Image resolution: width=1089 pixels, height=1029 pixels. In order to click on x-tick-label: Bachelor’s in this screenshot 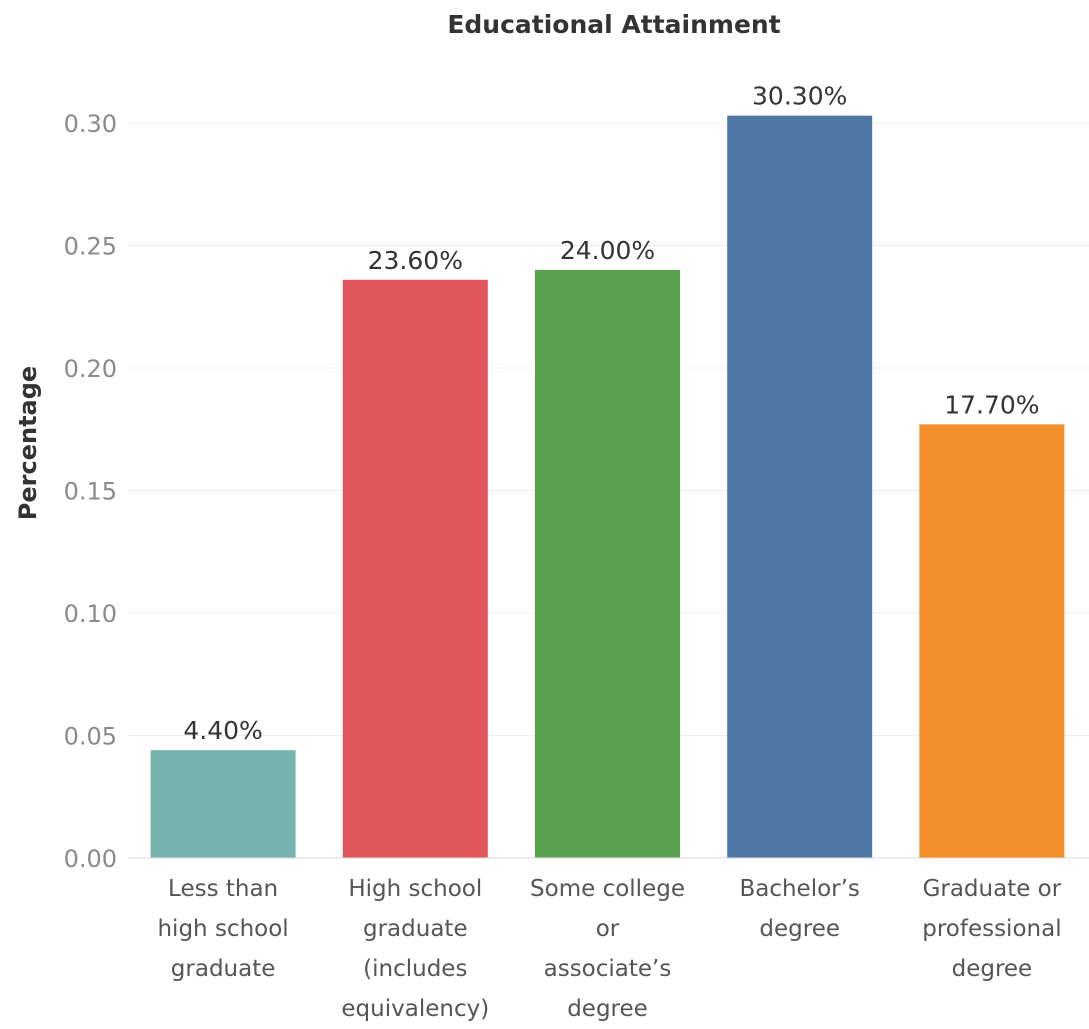, I will do `click(799, 889)`.